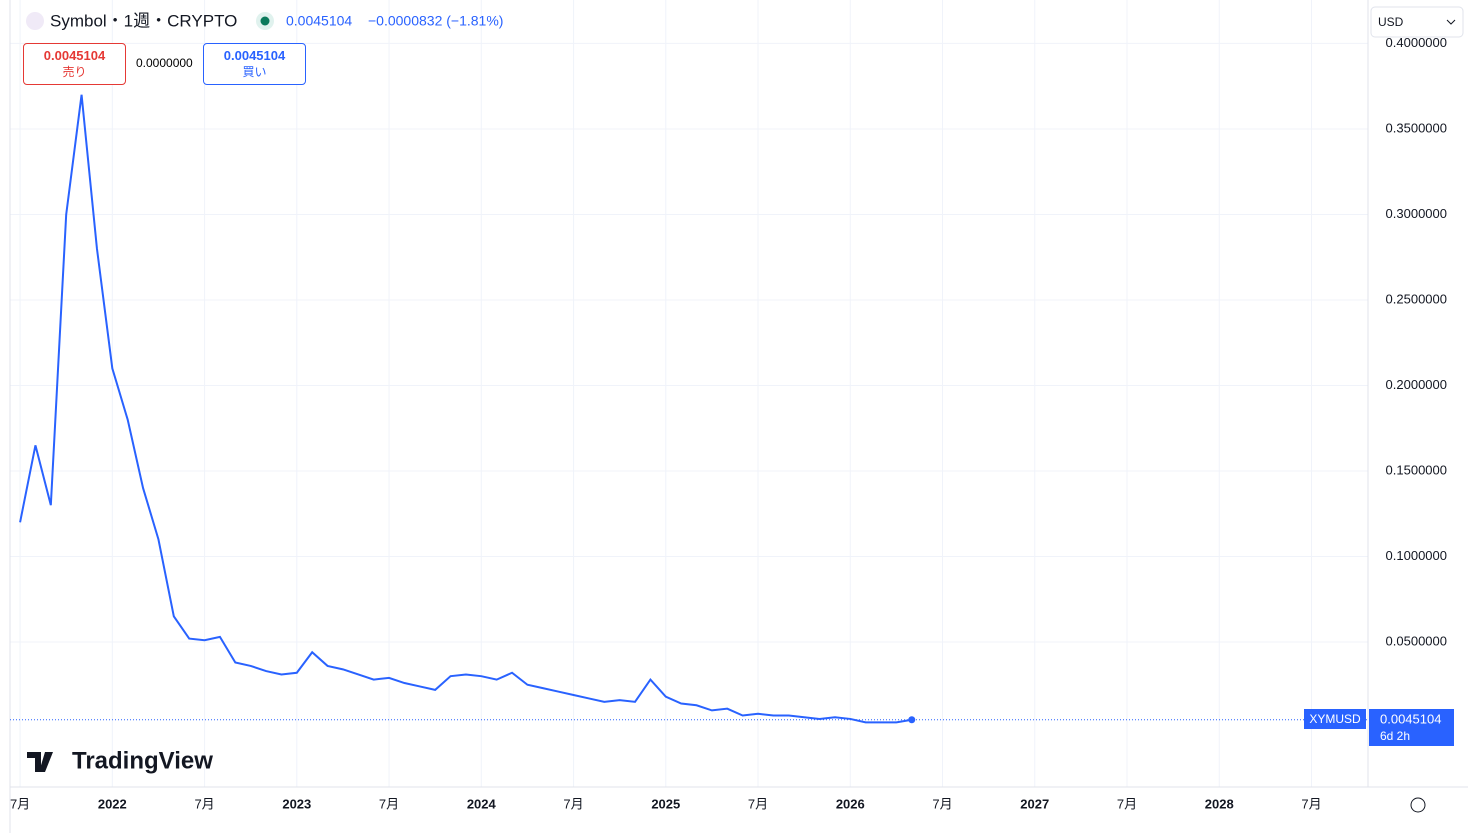 The width and height of the screenshot is (1468, 838). What do you see at coordinates (1451, 22) in the screenshot?
I see `dropdown-arrow` at bounding box center [1451, 22].